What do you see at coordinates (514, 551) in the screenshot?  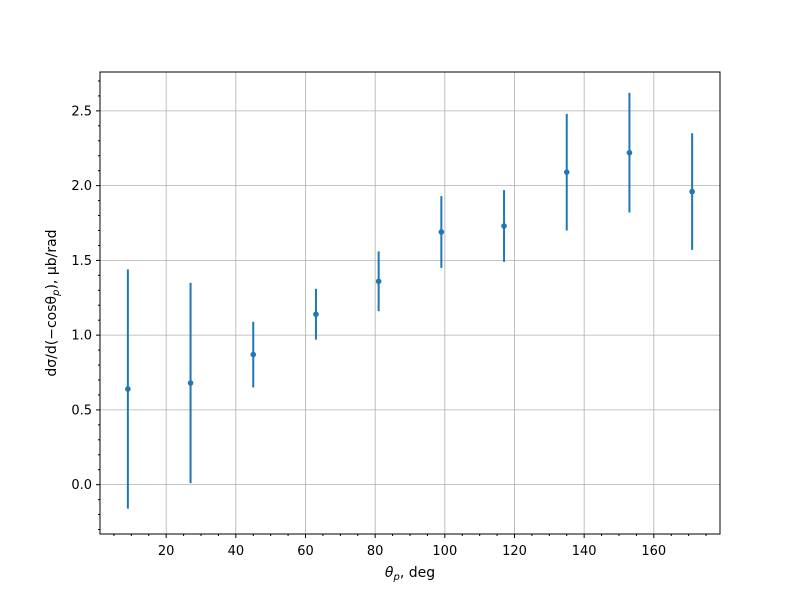 I see `x-tick-label: 120` at bounding box center [514, 551].